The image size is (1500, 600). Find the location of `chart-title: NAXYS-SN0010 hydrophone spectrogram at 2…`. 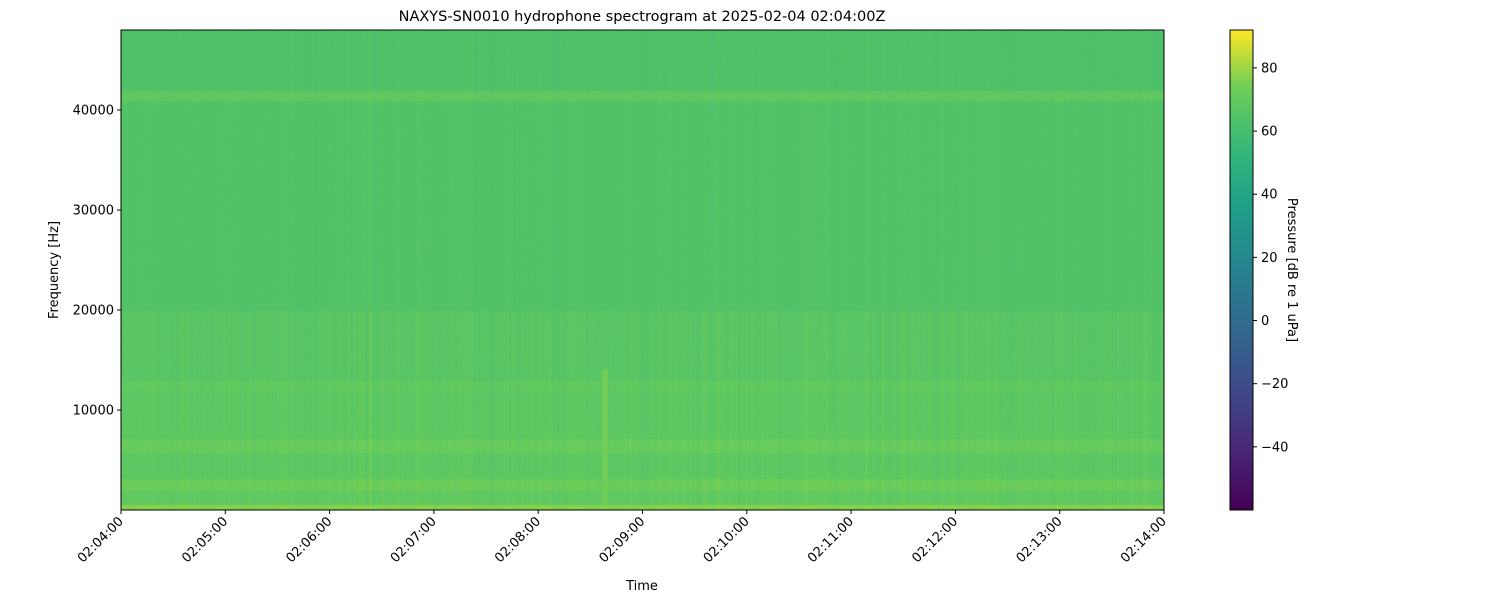

chart-title: NAXYS-SN0010 hydrophone spectrogram at 2… is located at coordinates (642, 17).